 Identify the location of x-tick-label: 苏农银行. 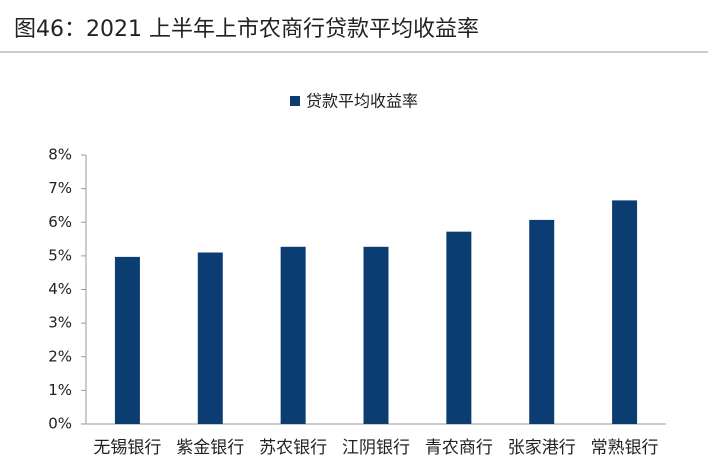
(293, 448).